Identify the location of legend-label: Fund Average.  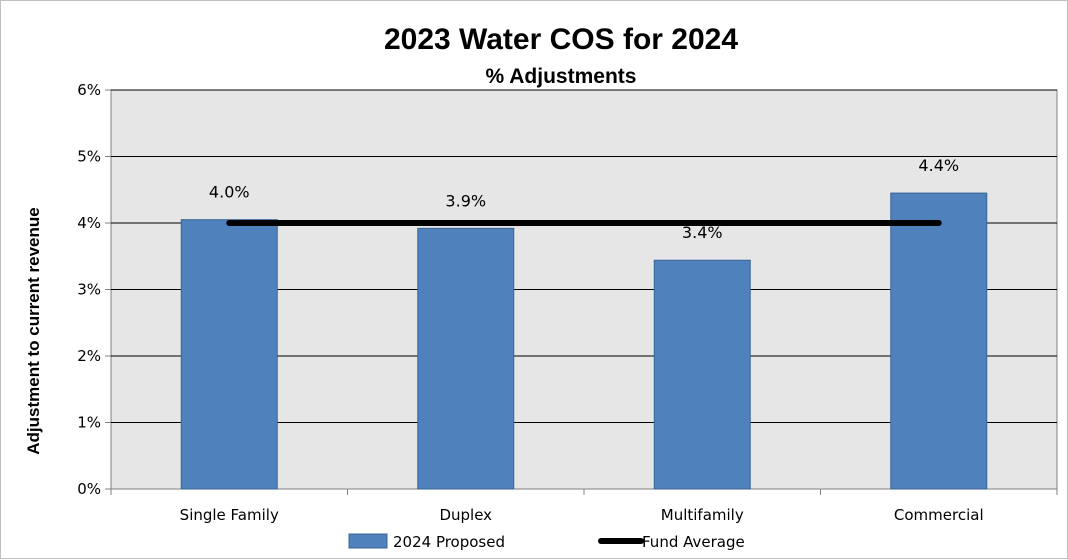
(693, 542).